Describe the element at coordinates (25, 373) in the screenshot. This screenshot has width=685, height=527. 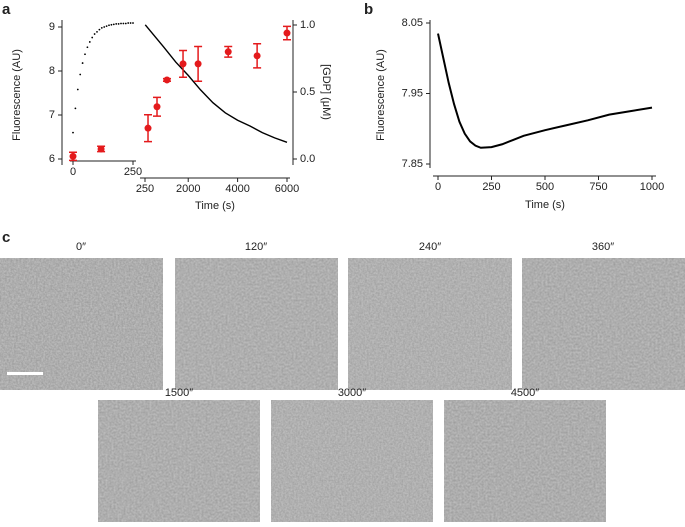
I see `scale-bar` at that location.